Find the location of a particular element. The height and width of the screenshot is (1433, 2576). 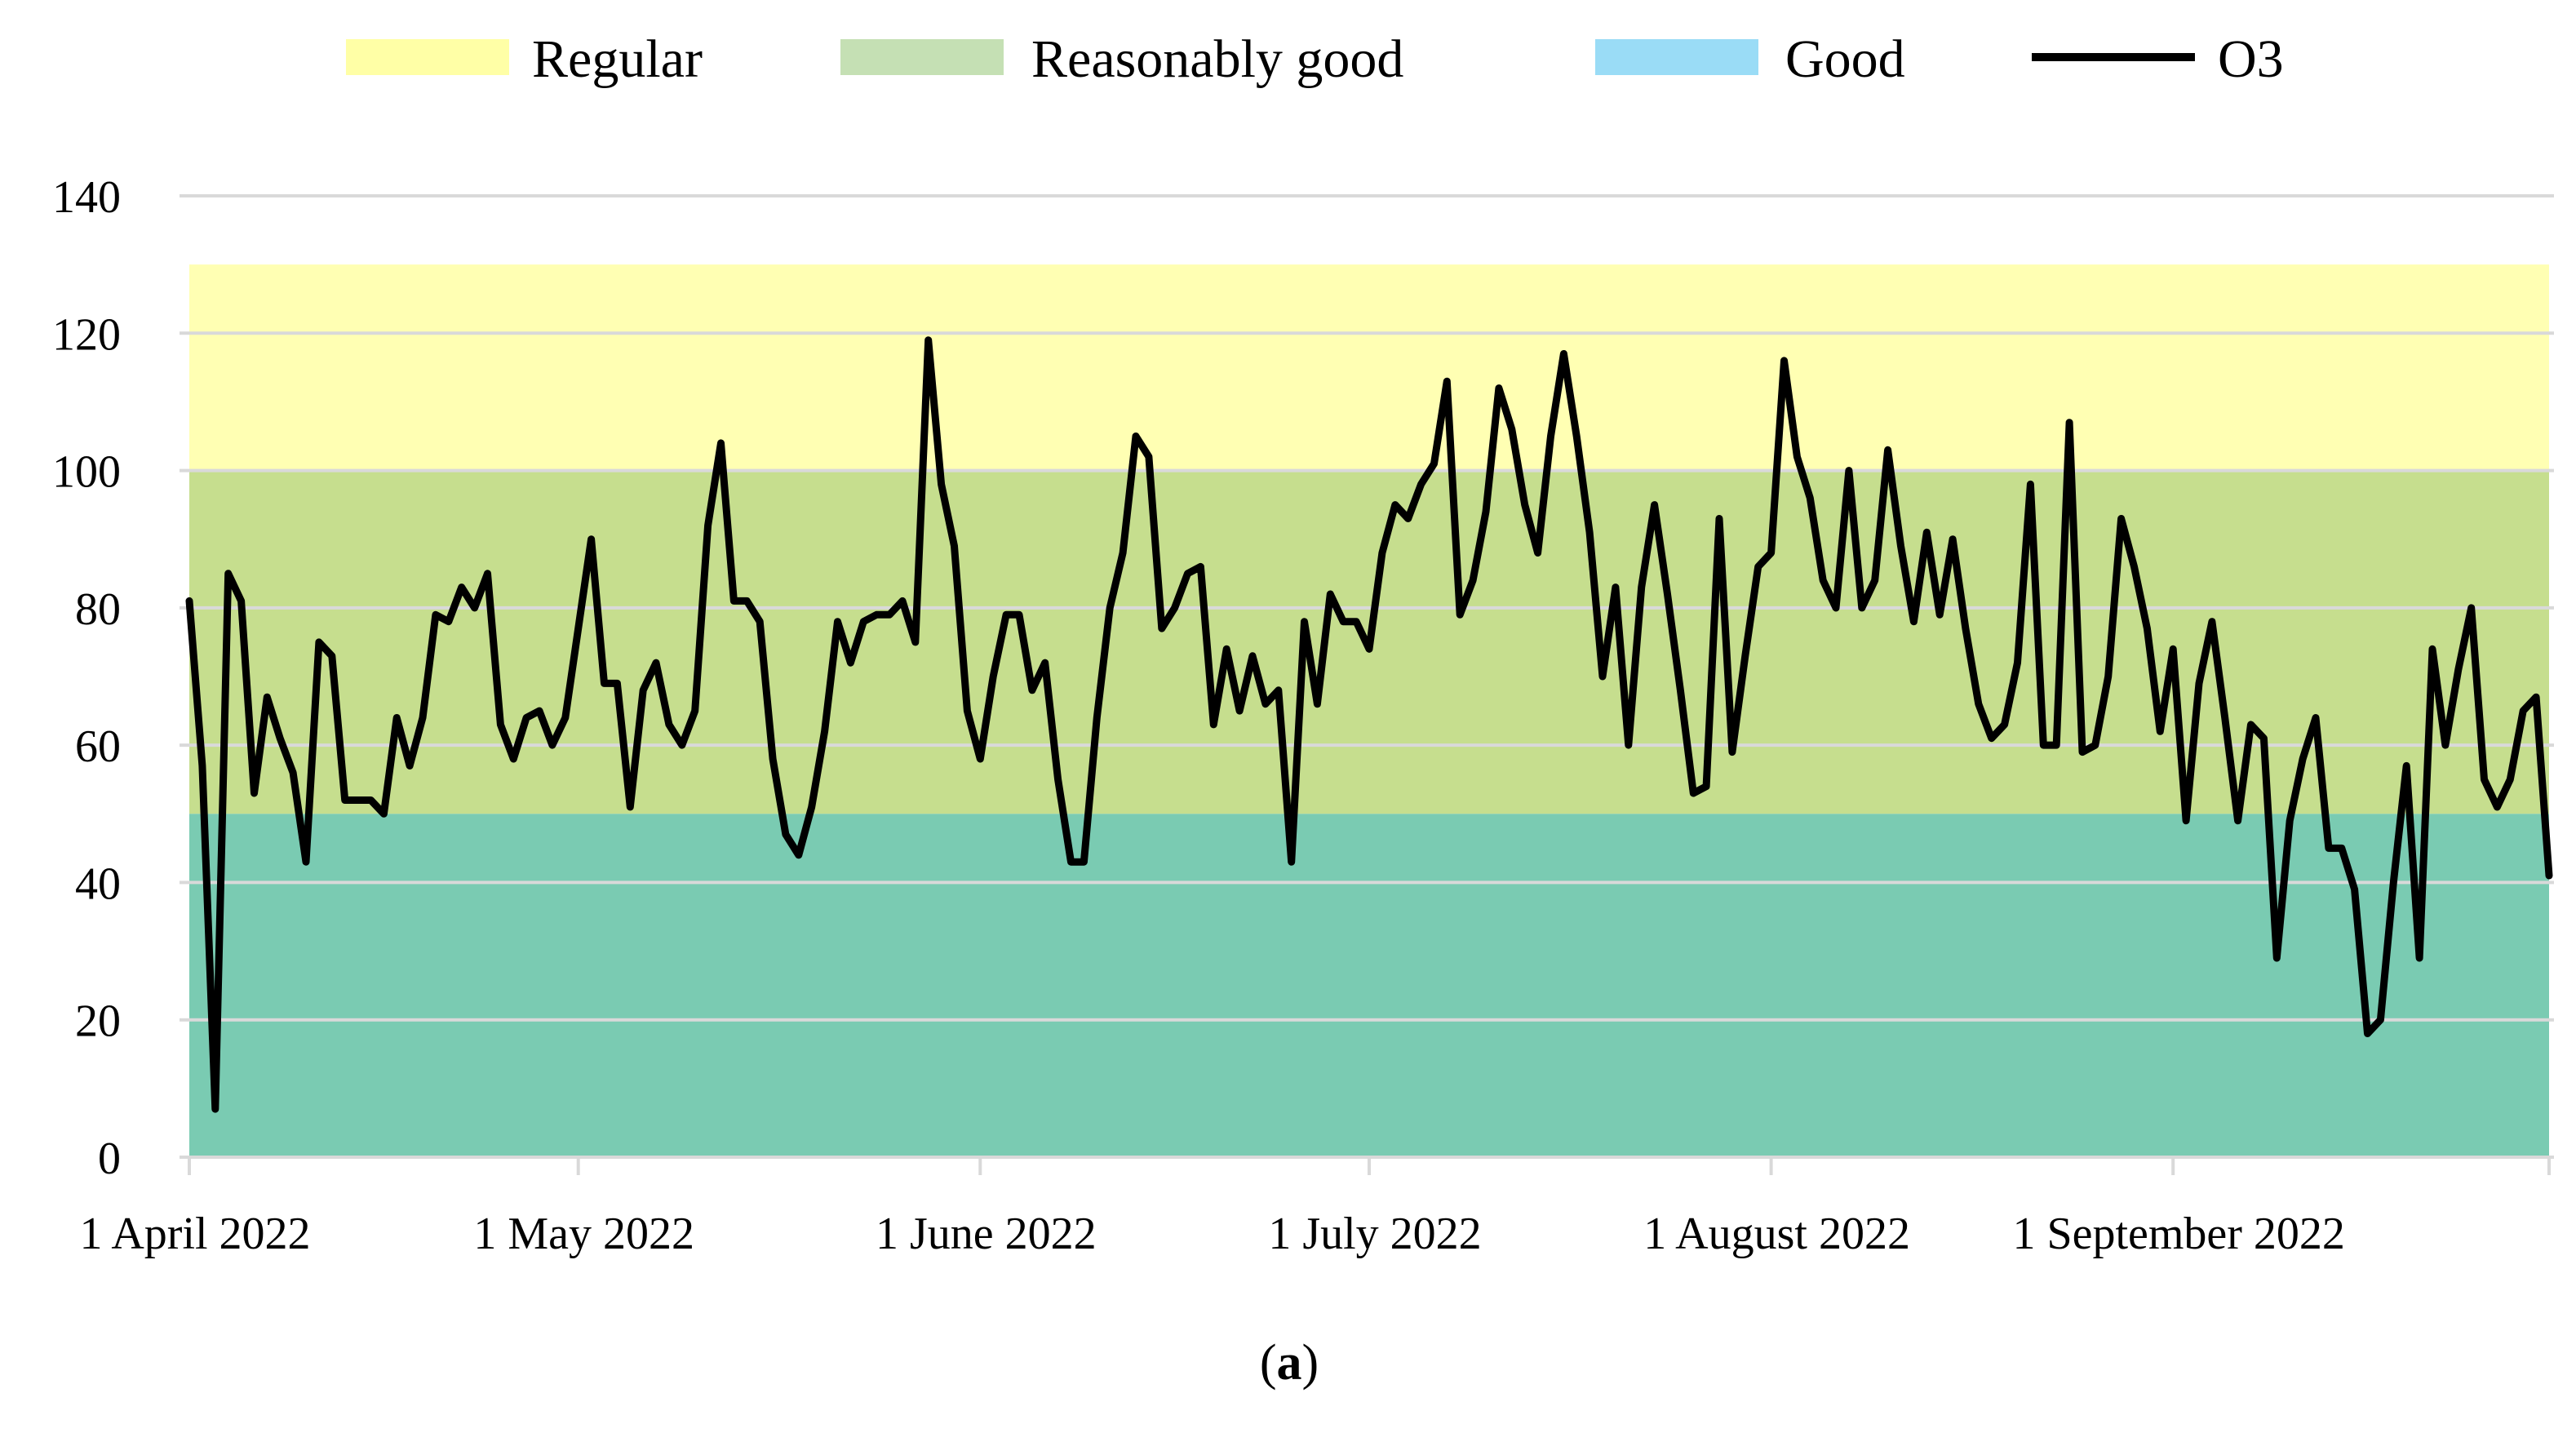

y-tick-label-100: 100 is located at coordinates (86, 473).